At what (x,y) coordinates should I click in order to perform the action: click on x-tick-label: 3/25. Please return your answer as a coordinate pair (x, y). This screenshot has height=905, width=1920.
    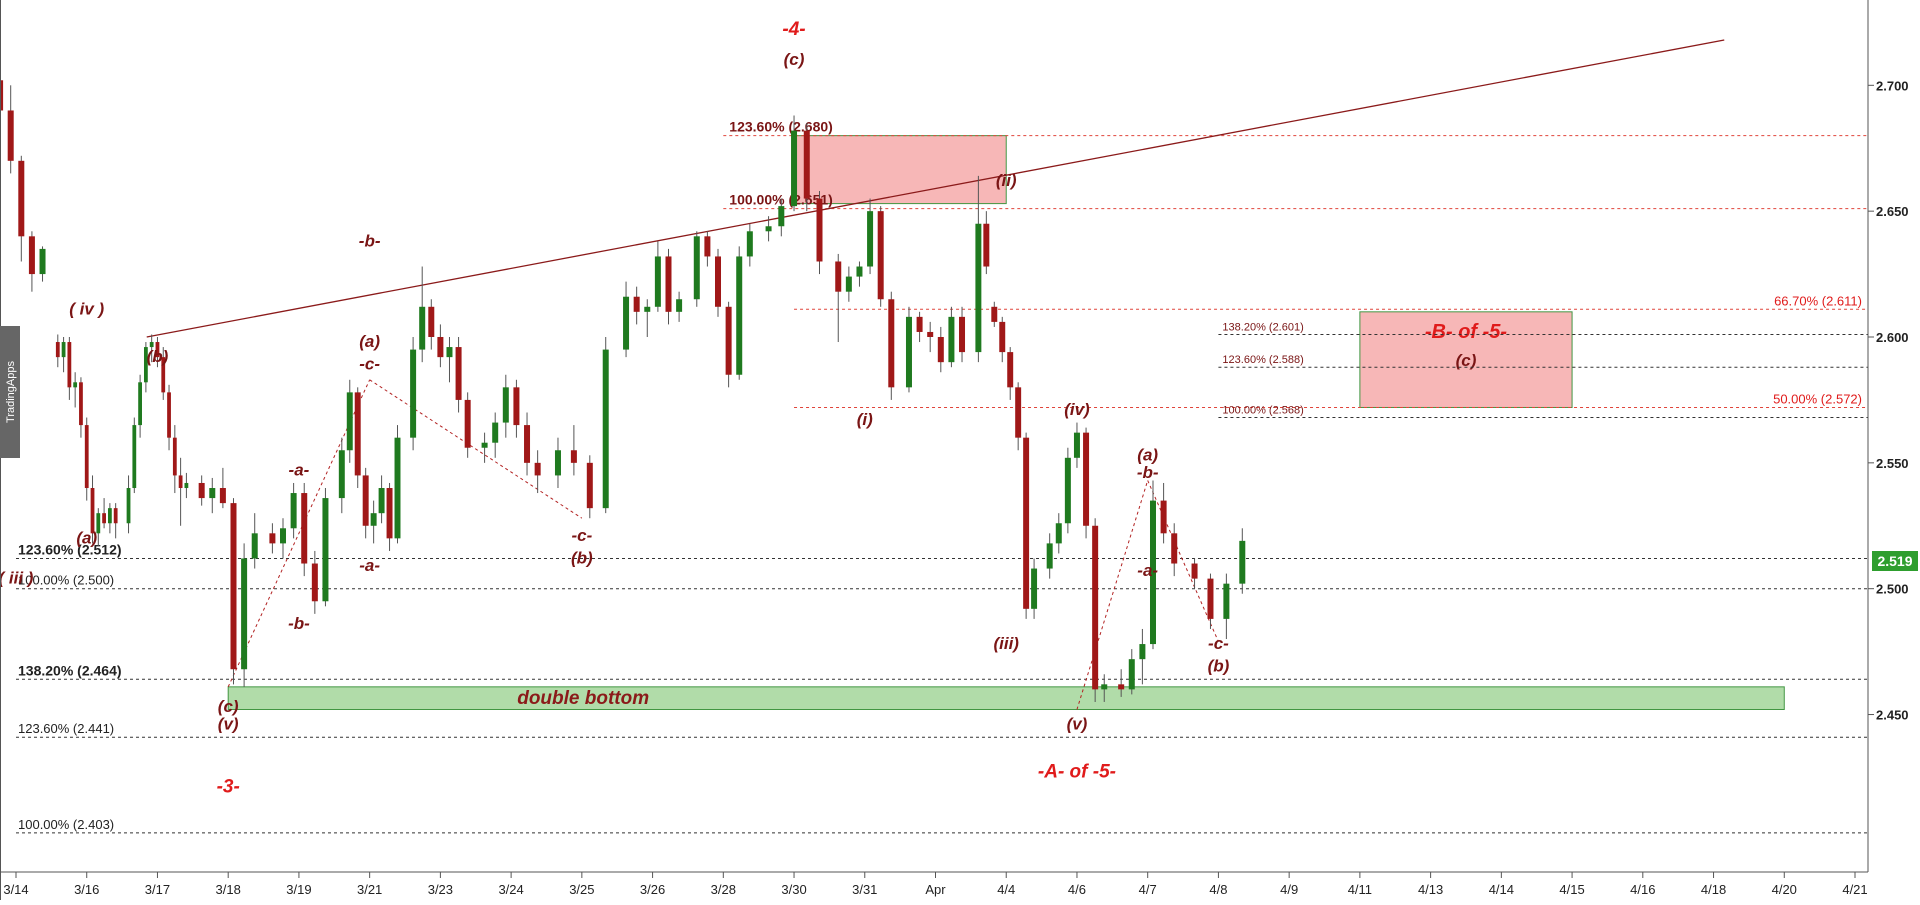
    Looking at the image, I should click on (581, 889).